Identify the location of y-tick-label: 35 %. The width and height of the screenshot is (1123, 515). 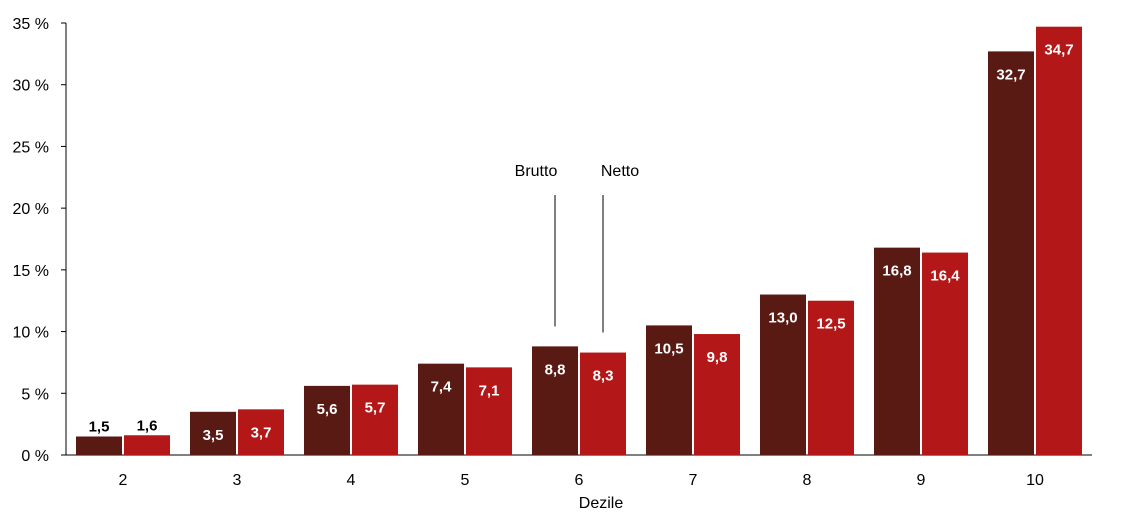
(31, 24).